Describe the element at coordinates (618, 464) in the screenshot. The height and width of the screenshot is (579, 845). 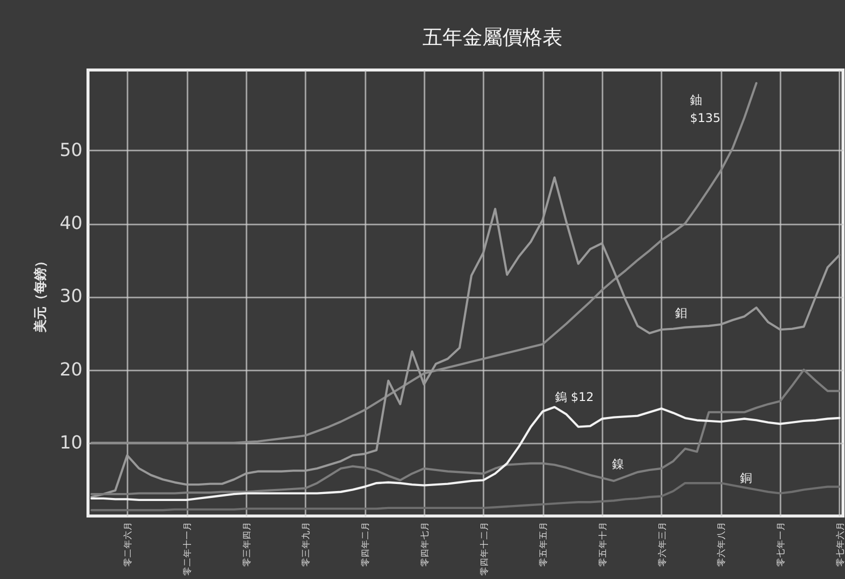
I see `annotation: 鎳` at that location.